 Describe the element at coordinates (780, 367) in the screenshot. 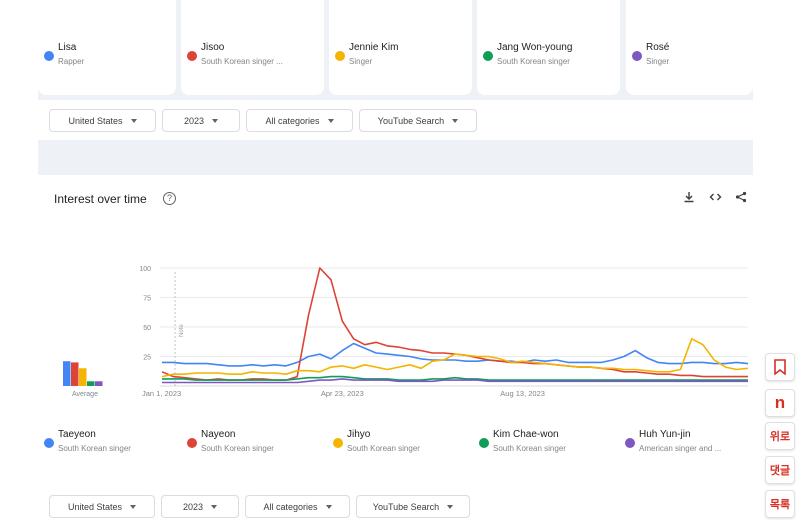

I see `bookmark-icon` at that location.